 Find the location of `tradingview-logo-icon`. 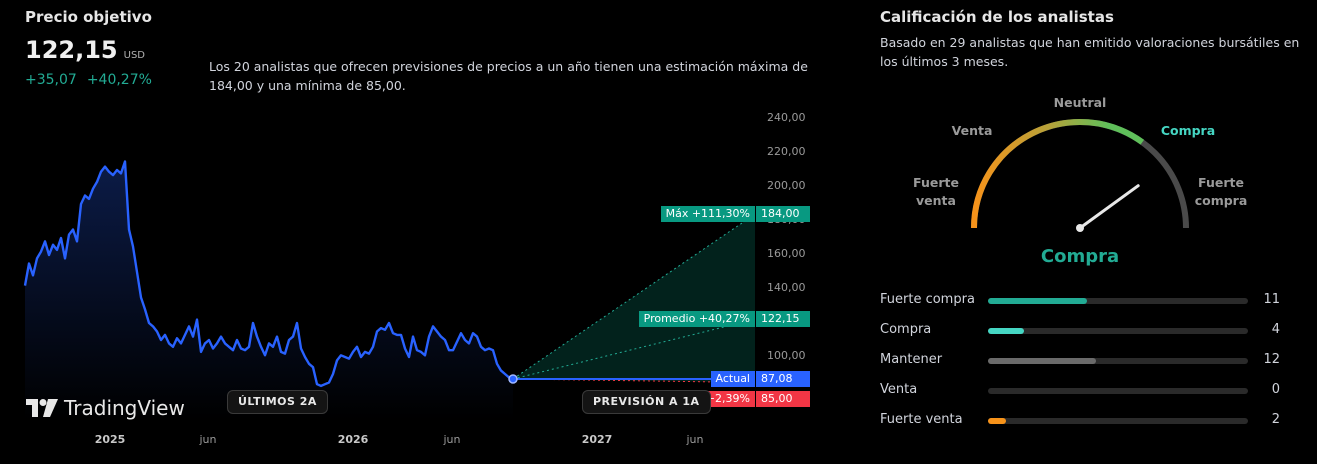

tradingview-logo-icon is located at coordinates (42, 408).